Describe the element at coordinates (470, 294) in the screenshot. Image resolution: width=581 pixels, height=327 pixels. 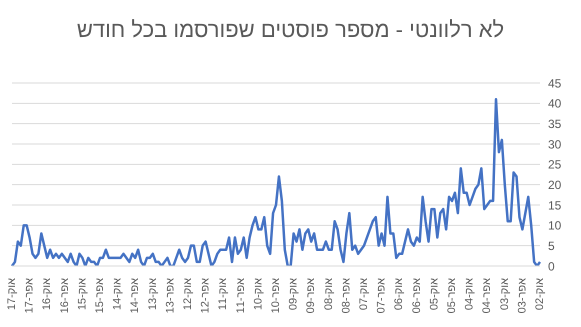
I see `x-tick-label: אוק-04` at that location.